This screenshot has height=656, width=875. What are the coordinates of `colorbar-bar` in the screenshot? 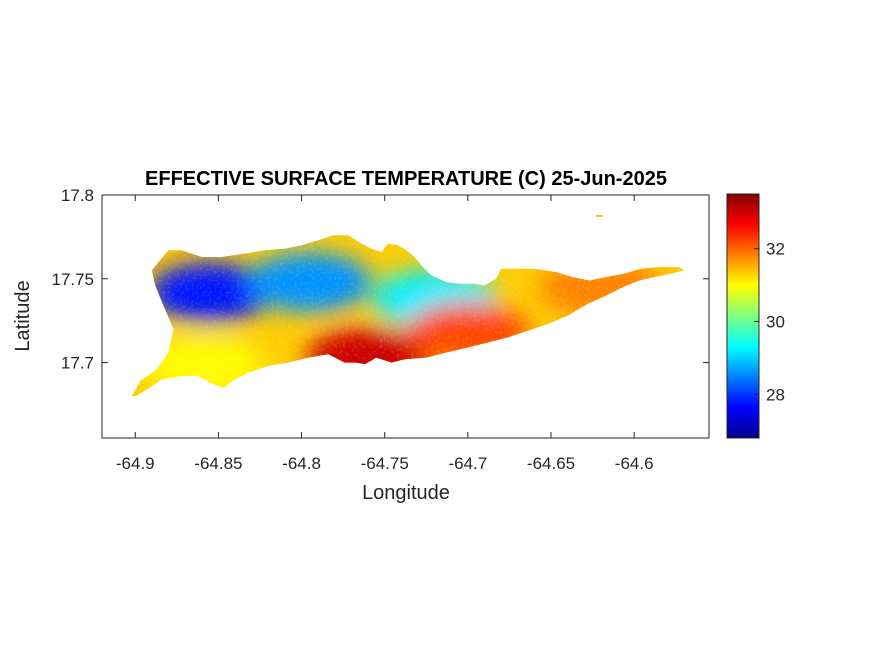 It's located at (743, 316).